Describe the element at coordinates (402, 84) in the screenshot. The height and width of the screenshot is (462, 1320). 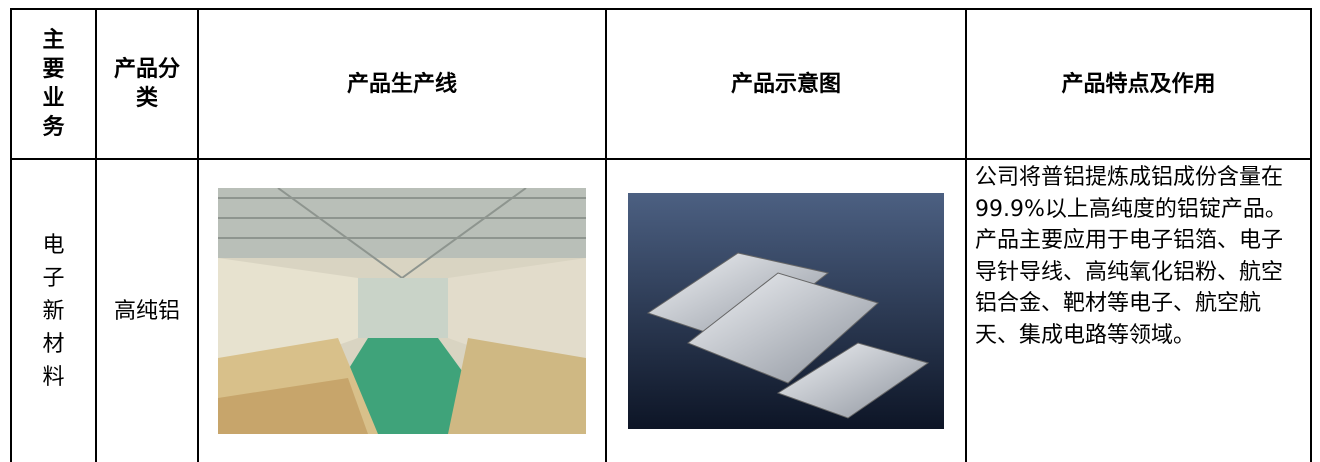
I see `header-cell: 产品生产线` at that location.